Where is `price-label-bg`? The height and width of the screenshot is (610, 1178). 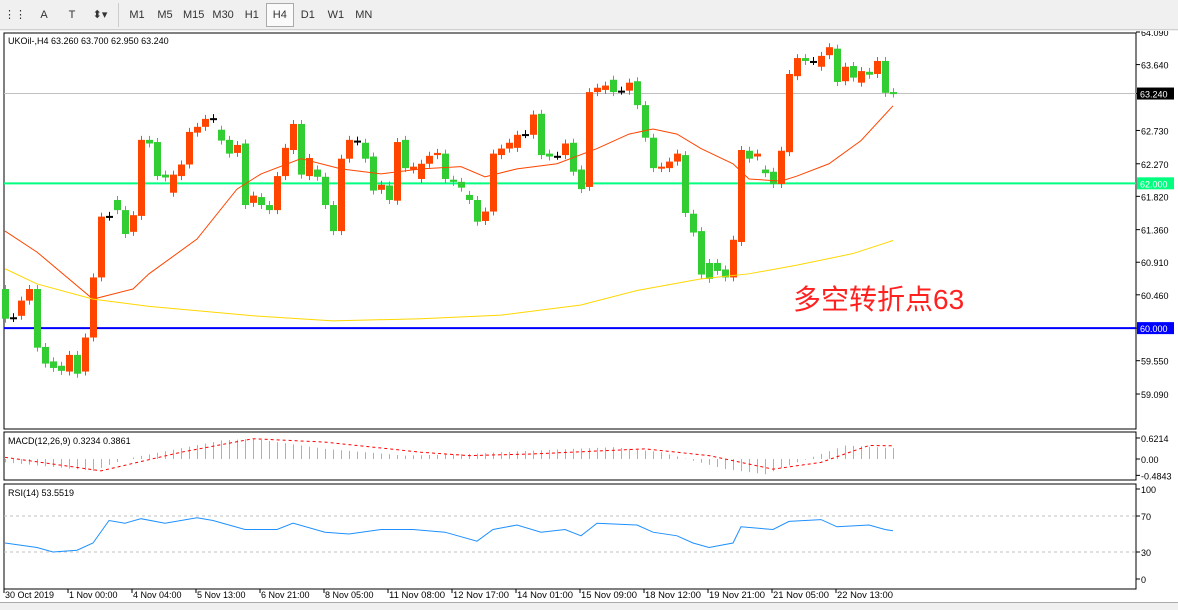 price-label-bg is located at coordinates (1155, 183).